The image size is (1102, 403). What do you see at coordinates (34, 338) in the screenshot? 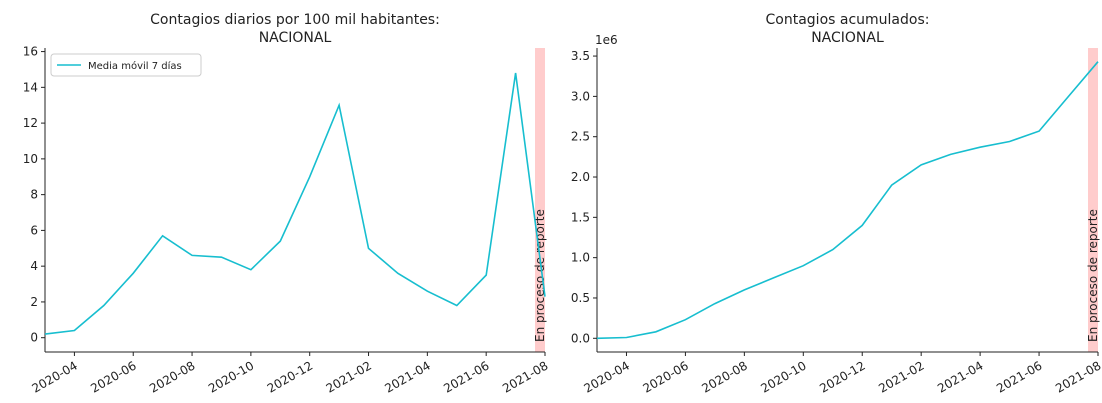
I see `y-tick-label: 0` at bounding box center [34, 338].